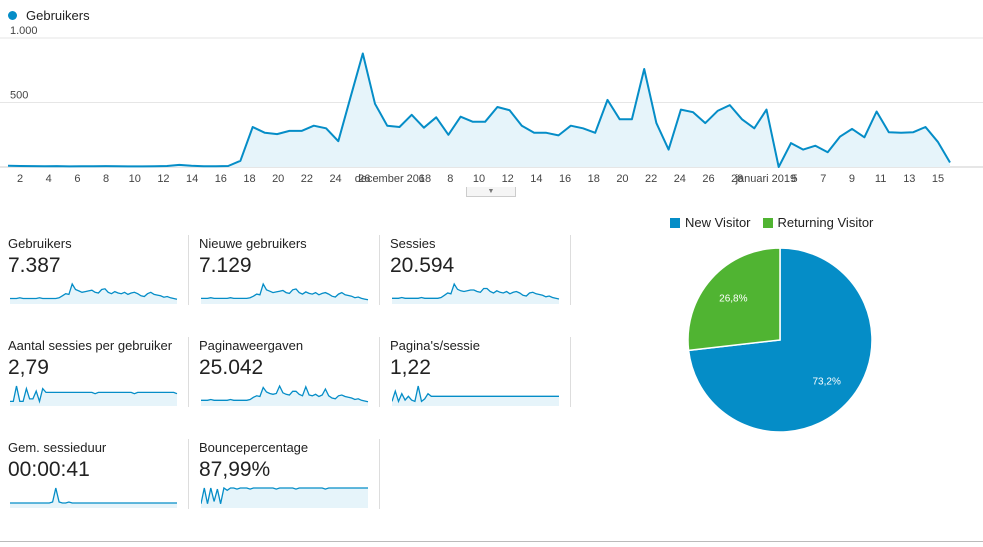 The image size is (983, 547). I want to click on metric-sessions-per-user: Aantal sessies per gebruiker 2,79, so click(90, 377).